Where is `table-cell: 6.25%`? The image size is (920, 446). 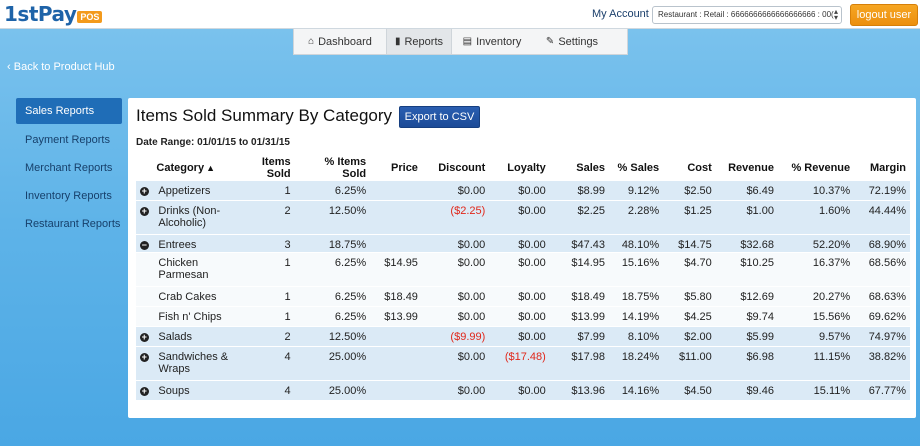
table-cell: 6.25% is located at coordinates (332, 269).